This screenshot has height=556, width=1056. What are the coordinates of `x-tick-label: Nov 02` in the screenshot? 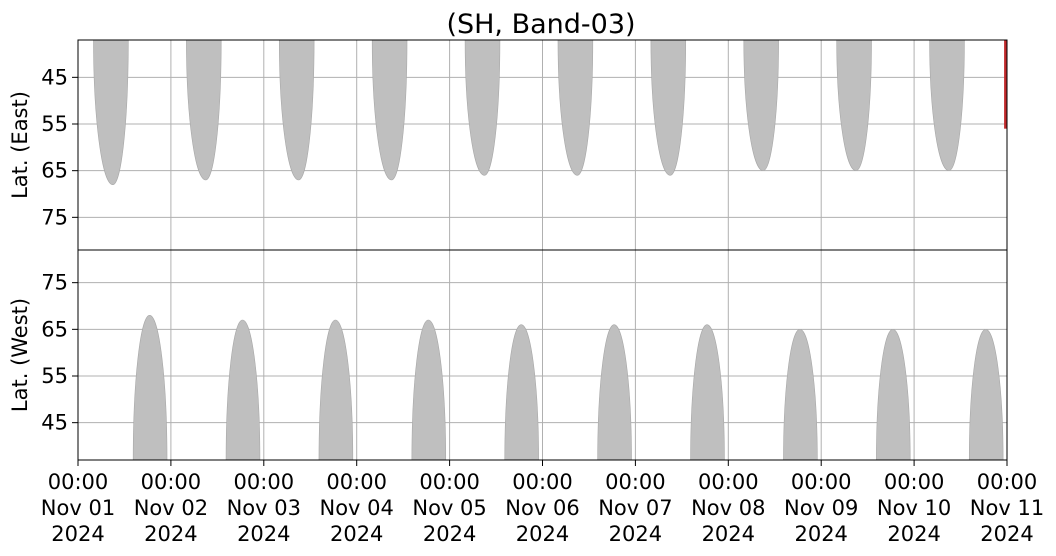 It's located at (171, 508).